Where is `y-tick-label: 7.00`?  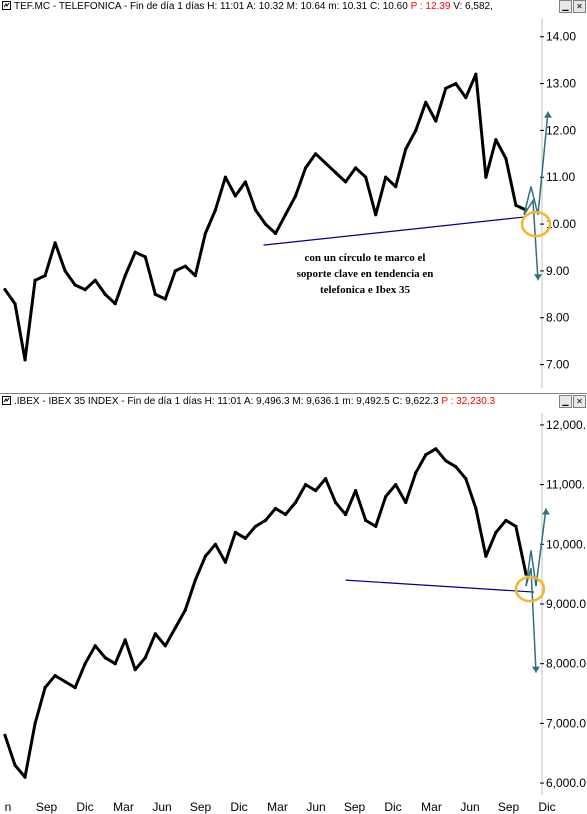 y-tick-label: 7.00 is located at coordinates (558, 365).